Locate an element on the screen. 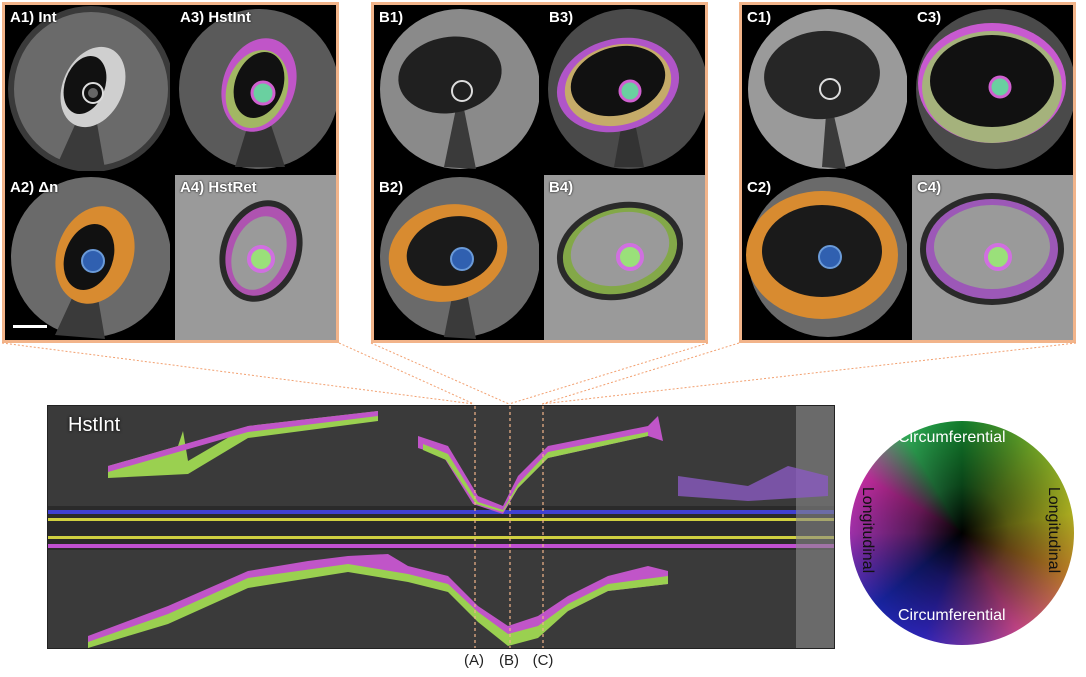 The height and width of the screenshot is (677, 1086). tile-a2-birefringence: A2) Δn is located at coordinates (87, 257).